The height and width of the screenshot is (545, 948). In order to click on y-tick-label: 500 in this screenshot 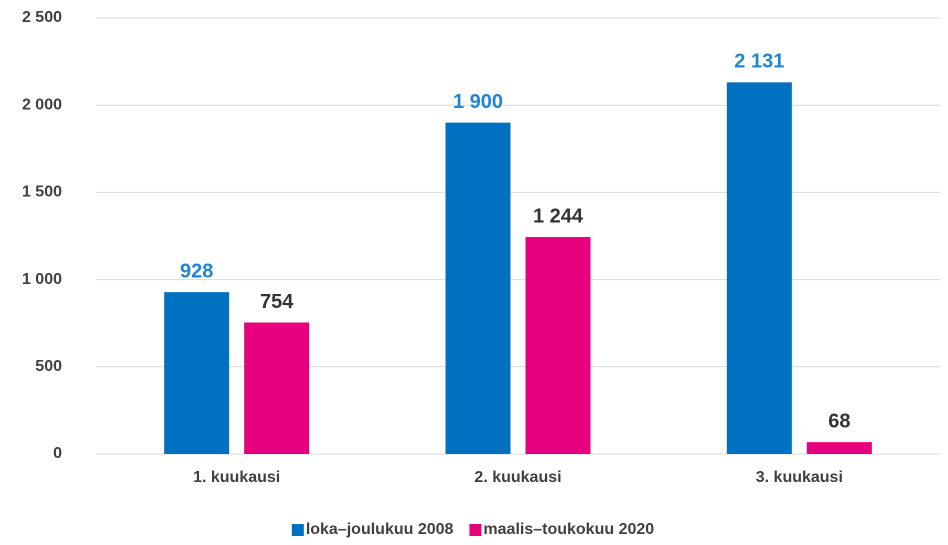, I will do `click(48, 366)`.